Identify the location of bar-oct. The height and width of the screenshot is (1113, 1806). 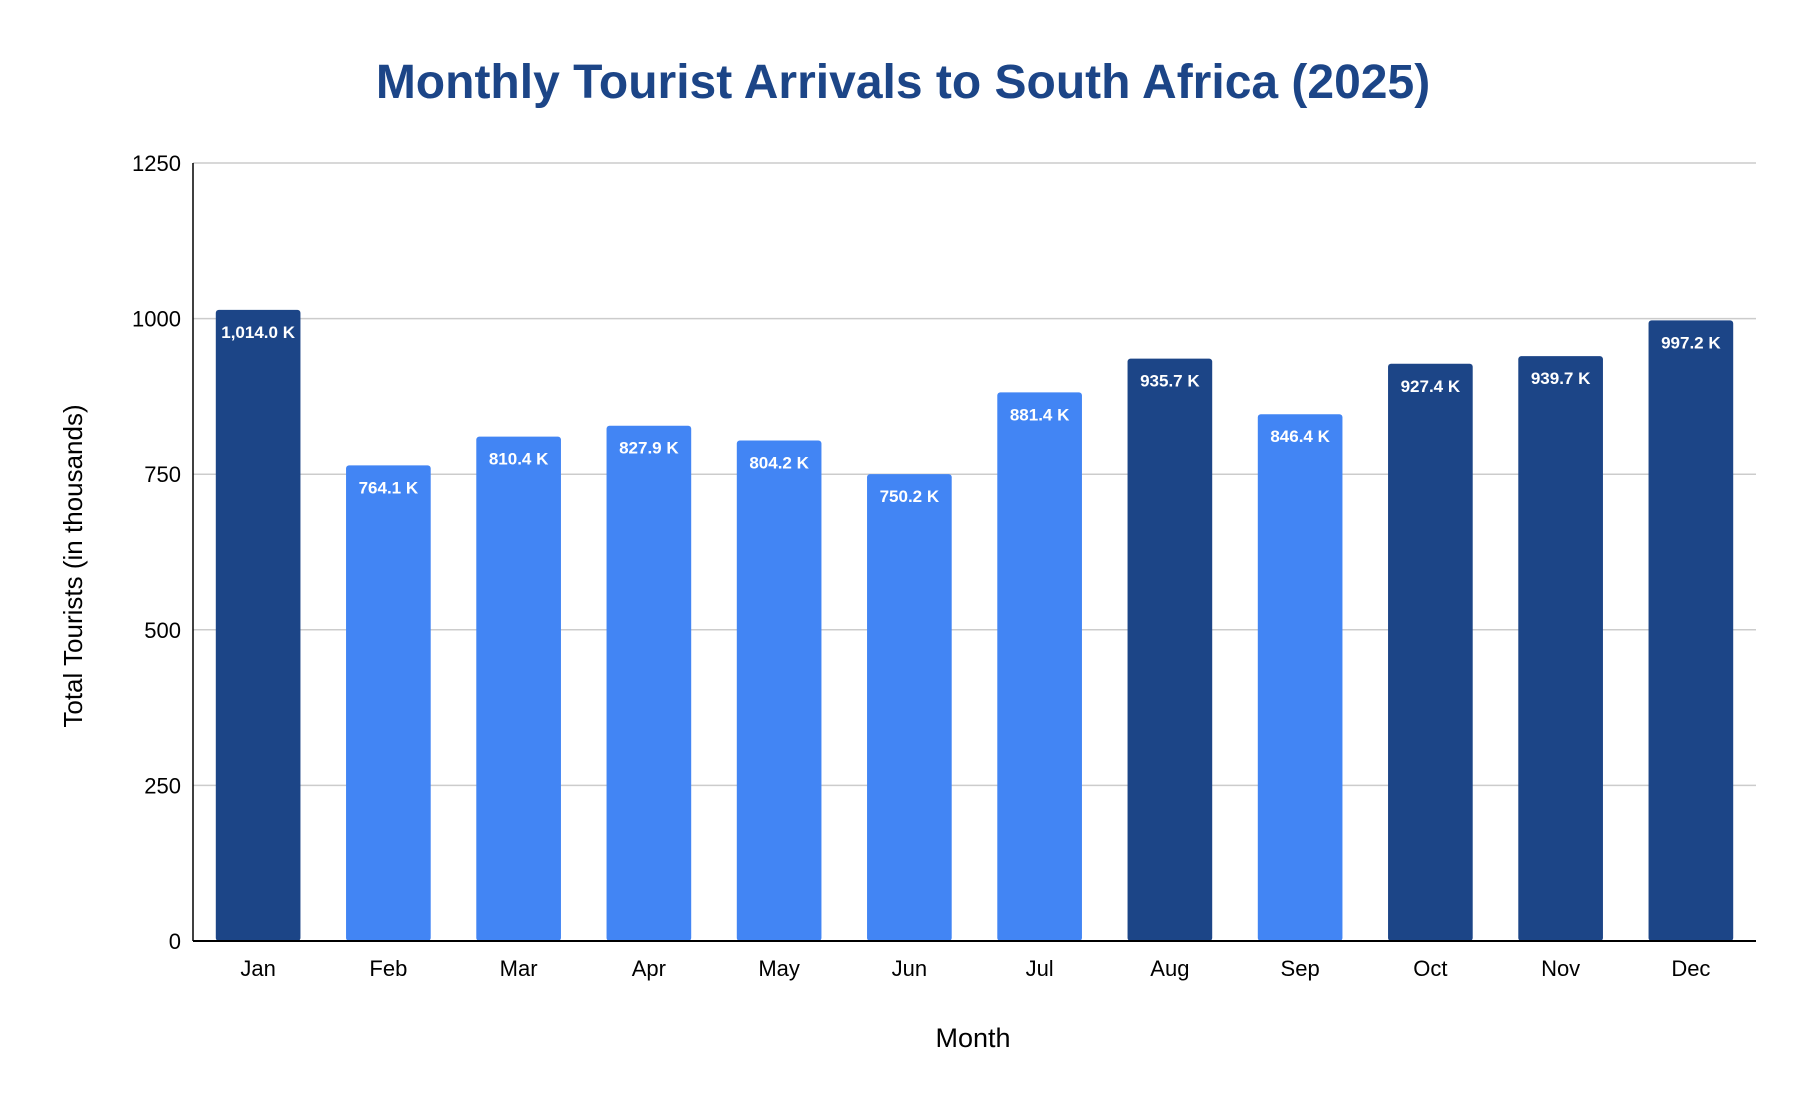
(1430, 652).